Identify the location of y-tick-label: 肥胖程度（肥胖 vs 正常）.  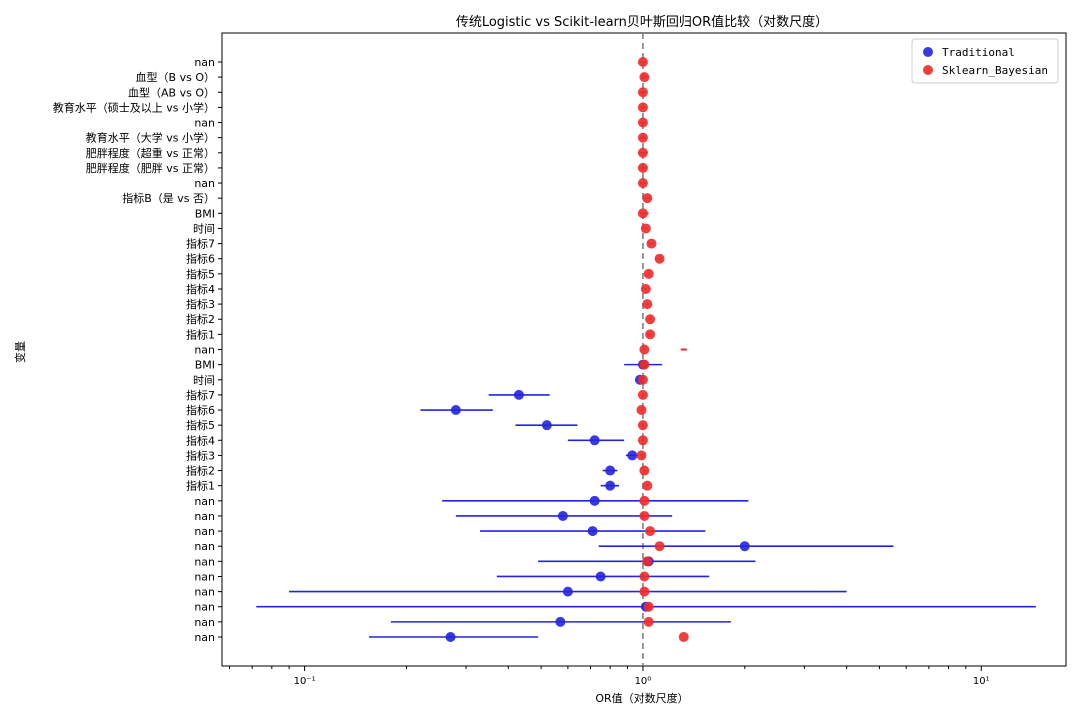
(150, 168).